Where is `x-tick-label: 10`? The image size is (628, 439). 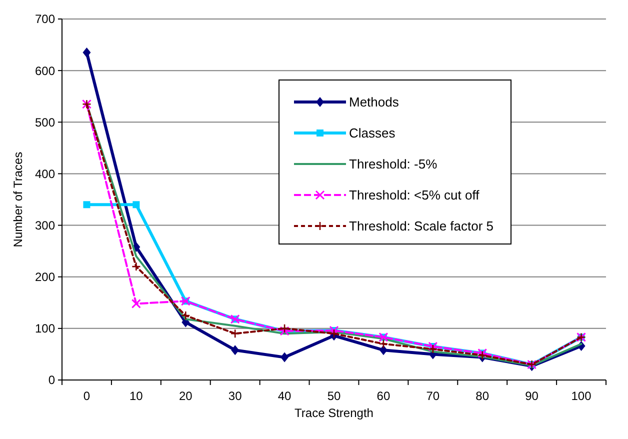
x-tick-label: 10 is located at coordinates (137, 396).